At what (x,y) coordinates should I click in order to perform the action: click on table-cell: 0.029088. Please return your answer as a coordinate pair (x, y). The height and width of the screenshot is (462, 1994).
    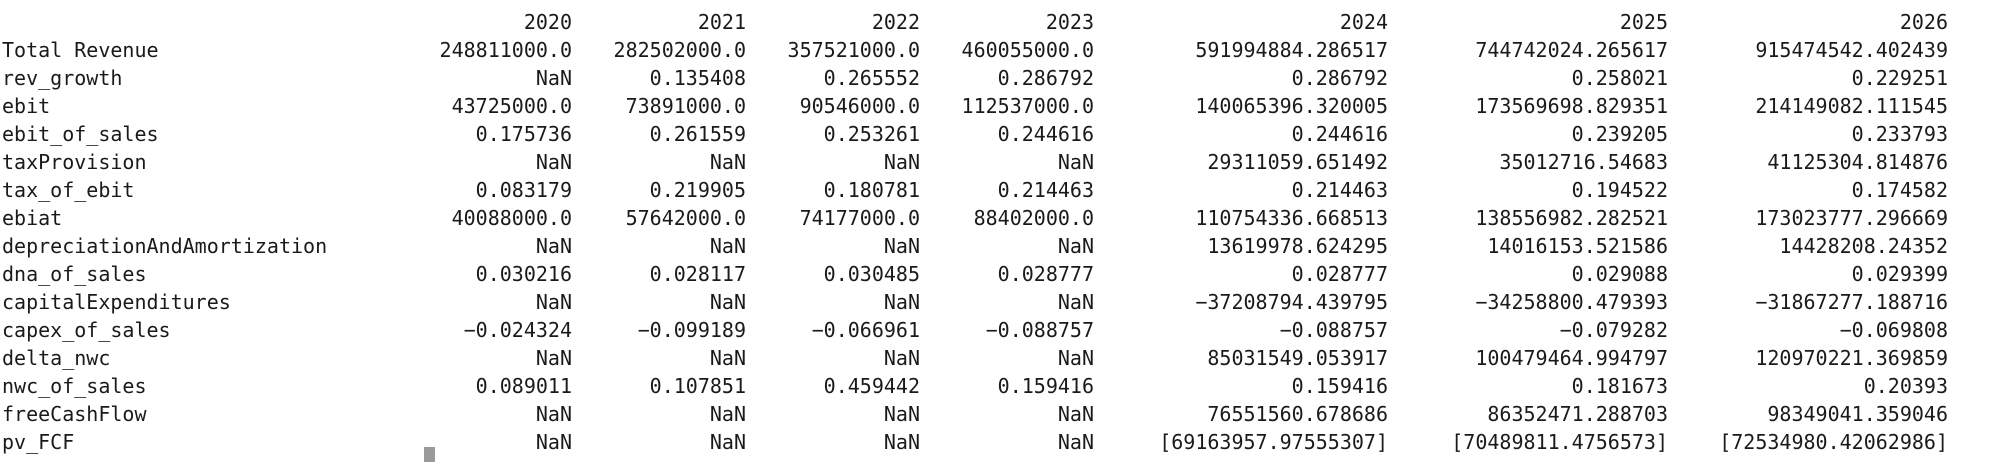
    Looking at the image, I should click on (1619, 274).